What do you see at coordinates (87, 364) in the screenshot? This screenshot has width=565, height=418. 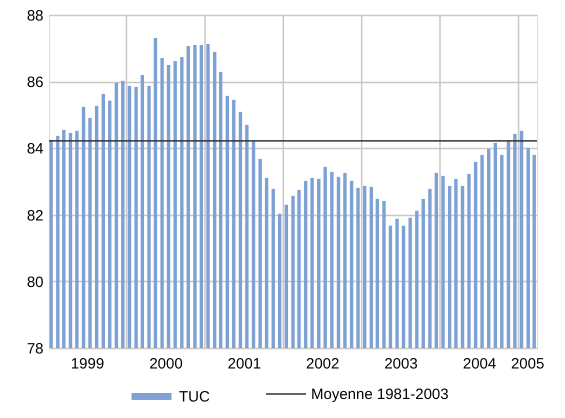 I see `x-tick-label: 1999` at bounding box center [87, 364].